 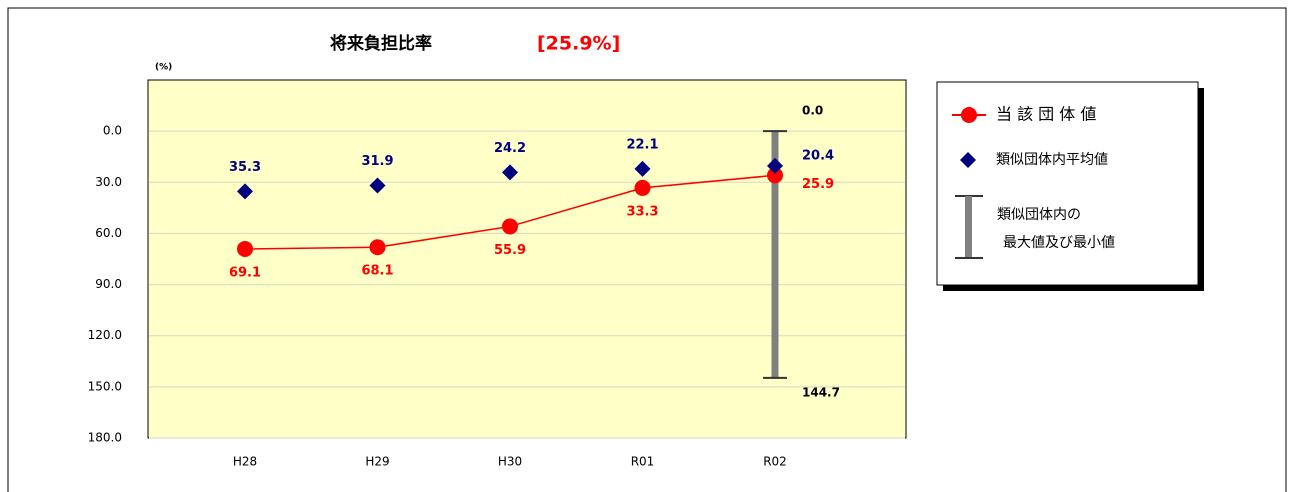 What do you see at coordinates (105, 335) in the screenshot?
I see `y-tick-label: 120.0` at bounding box center [105, 335].